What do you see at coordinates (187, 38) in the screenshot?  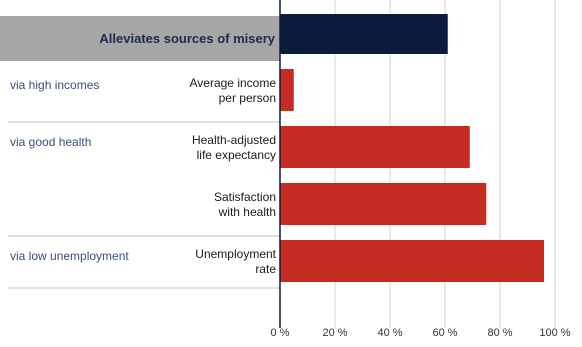 I see `header-label: Alleviates sources of misery` at bounding box center [187, 38].